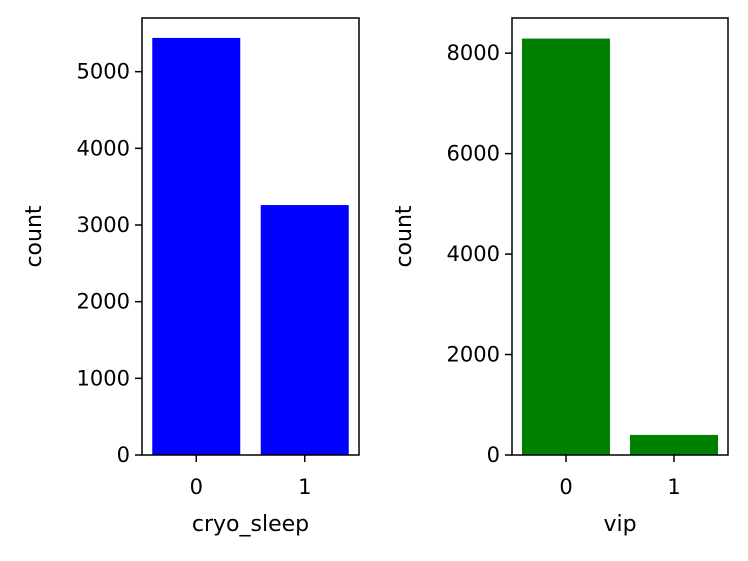 This screenshot has height=561, width=748. Describe the element at coordinates (304, 487) in the screenshot. I see `x-tick-label-1-1: 1` at that location.